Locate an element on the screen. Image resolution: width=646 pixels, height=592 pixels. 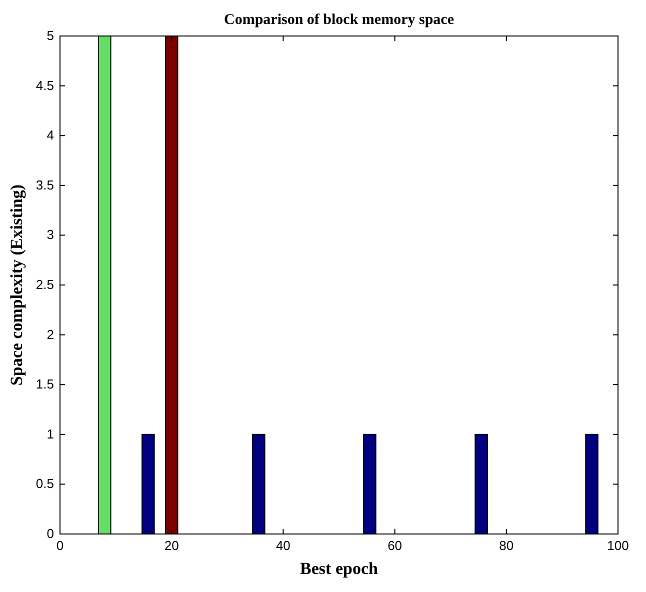
y-tick-label: 3.5 is located at coordinates (45, 184).